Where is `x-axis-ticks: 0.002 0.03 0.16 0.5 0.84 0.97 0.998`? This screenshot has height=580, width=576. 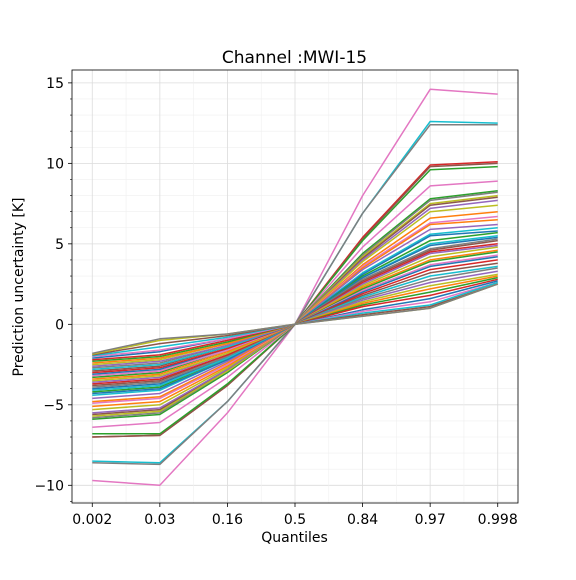
x-axis-ticks: 0.002 0.03 0.16 0.5 0.84 0.97 0.998 is located at coordinates (295, 515).